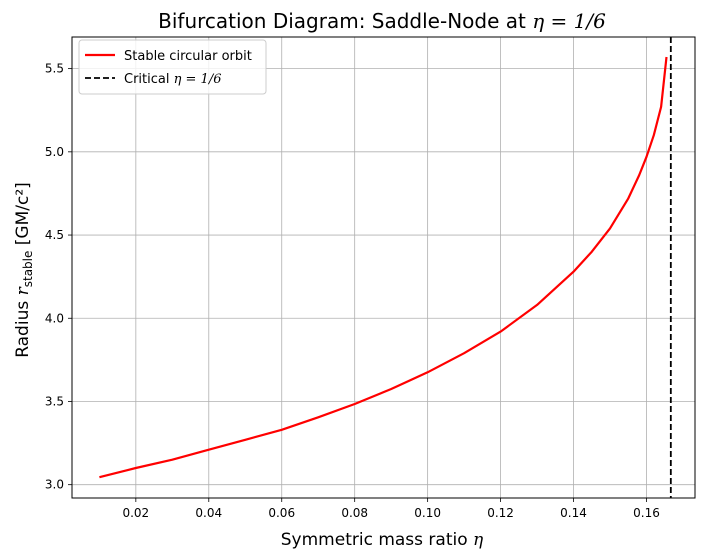 The width and height of the screenshot is (702, 560). I want to click on y-axis-label-var: r, so click(23, 290).